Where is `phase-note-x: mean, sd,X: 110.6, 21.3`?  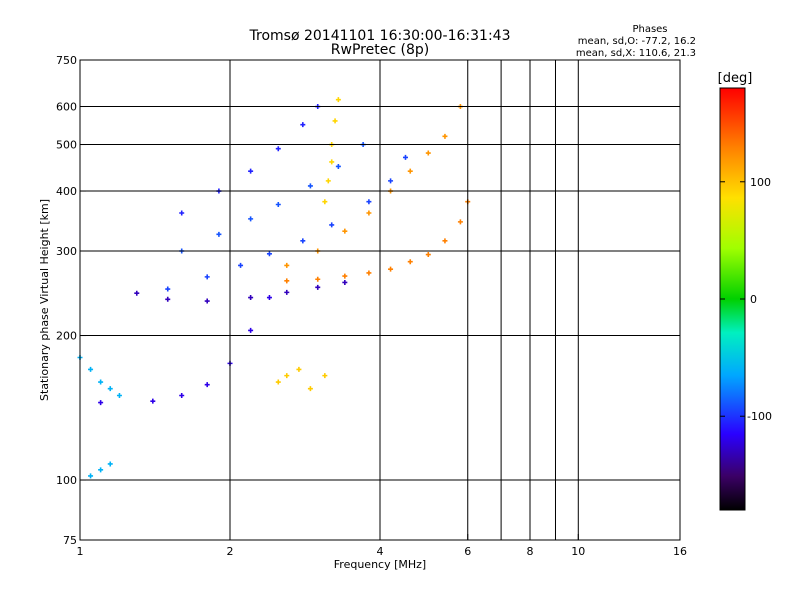 phase-note-x: mean, sd,X: 110.6, 21.3 is located at coordinates (636, 53).